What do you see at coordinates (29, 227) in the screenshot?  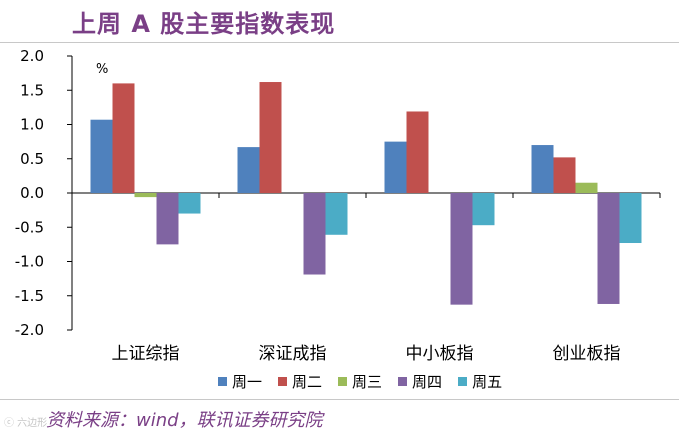 I see `y-tick-label: -0.5` at bounding box center [29, 227].